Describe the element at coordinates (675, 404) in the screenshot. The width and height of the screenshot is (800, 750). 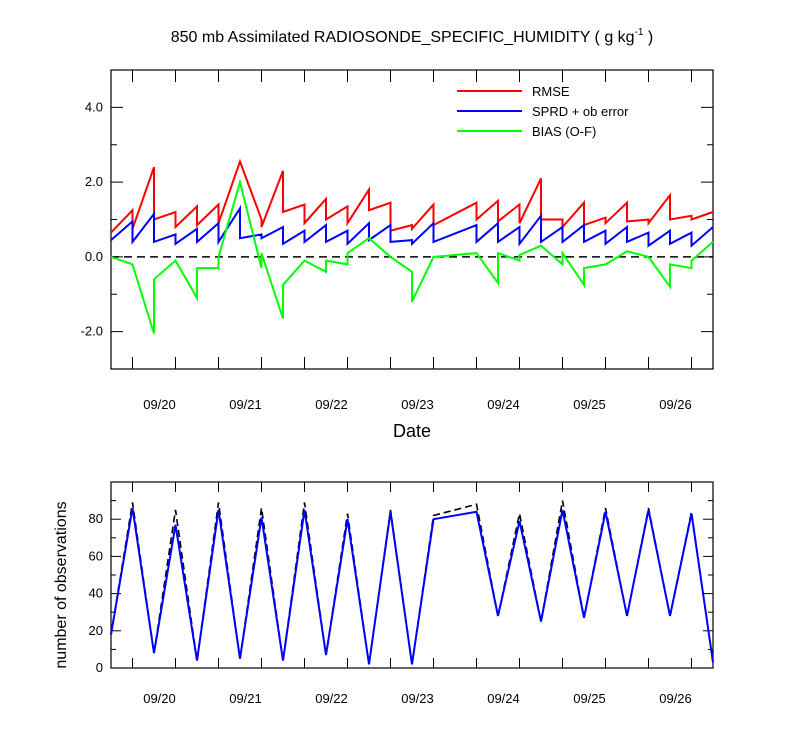
I see `chart1-x-tick-label: 09/26` at that location.